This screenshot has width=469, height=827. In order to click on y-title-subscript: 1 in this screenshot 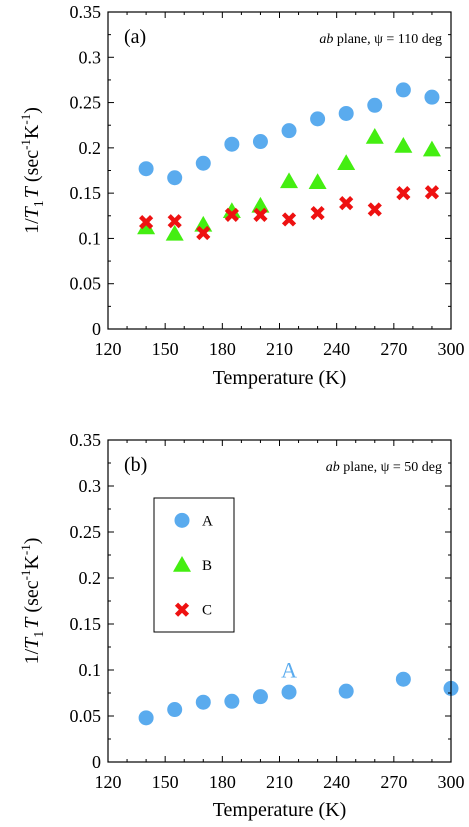, I will do `click(39, 203)`.